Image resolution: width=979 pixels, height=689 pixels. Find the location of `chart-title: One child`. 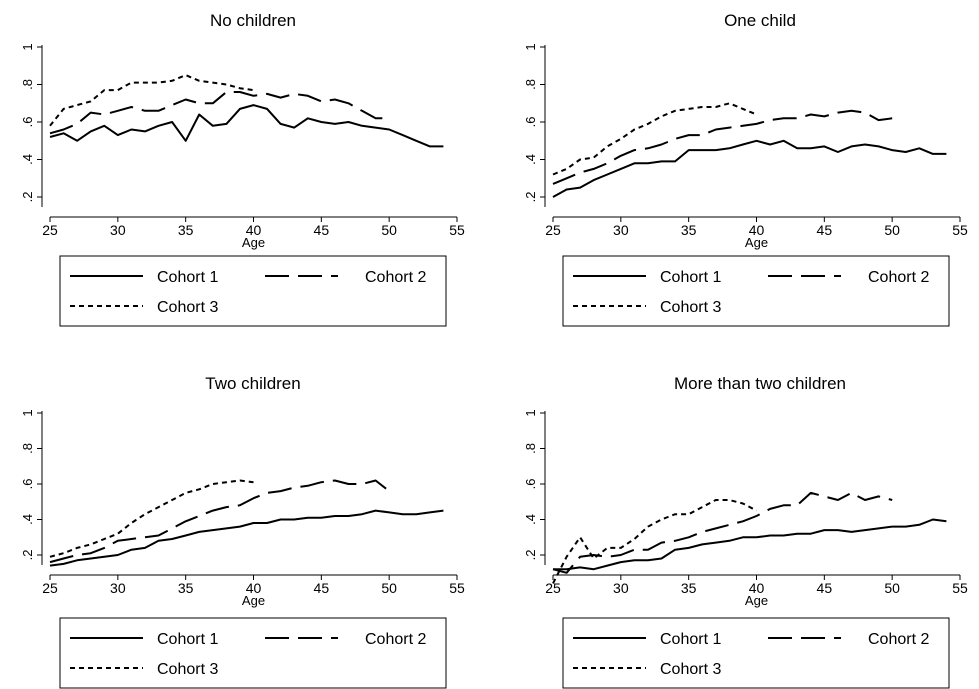

chart-title: One child is located at coordinates (760, 20).